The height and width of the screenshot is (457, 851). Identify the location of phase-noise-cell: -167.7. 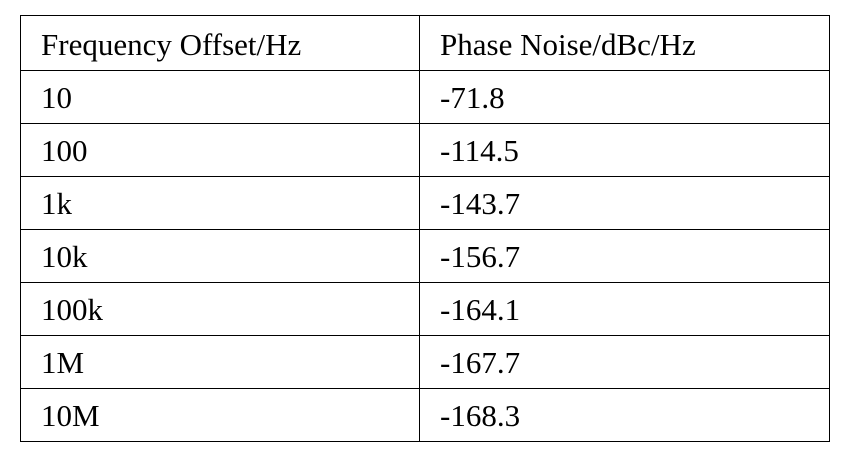
(624, 362).